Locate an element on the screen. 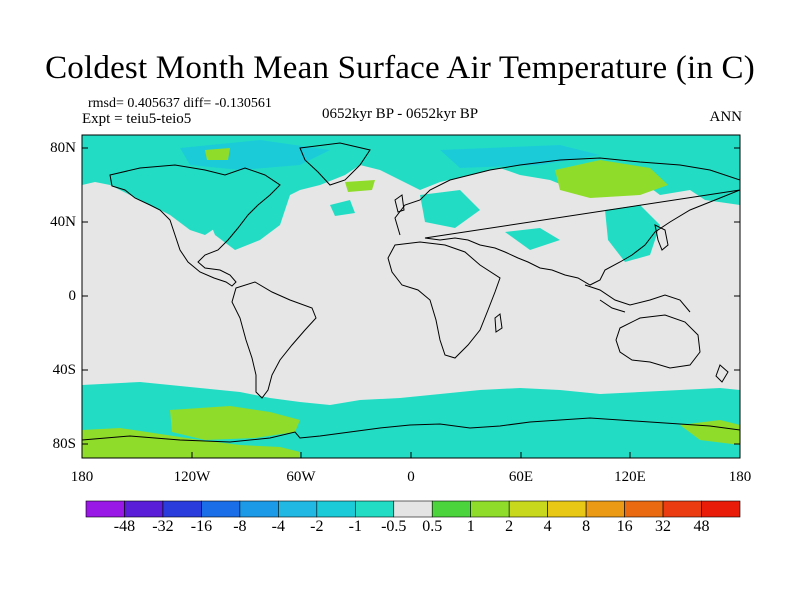 The width and height of the screenshot is (800, 600). season-label: ANN is located at coordinates (726, 117).